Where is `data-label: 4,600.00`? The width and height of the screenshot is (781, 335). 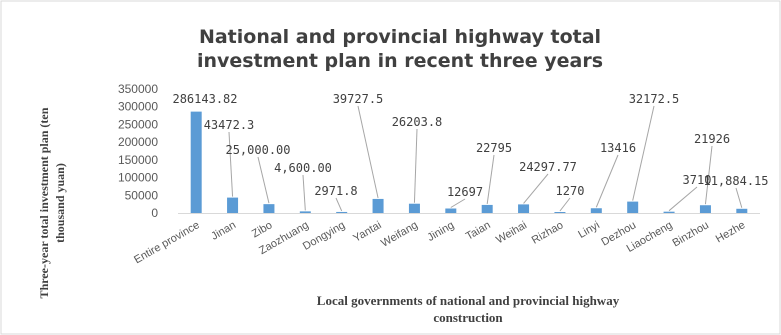 data-label: 4,600.00 is located at coordinates (303, 168).